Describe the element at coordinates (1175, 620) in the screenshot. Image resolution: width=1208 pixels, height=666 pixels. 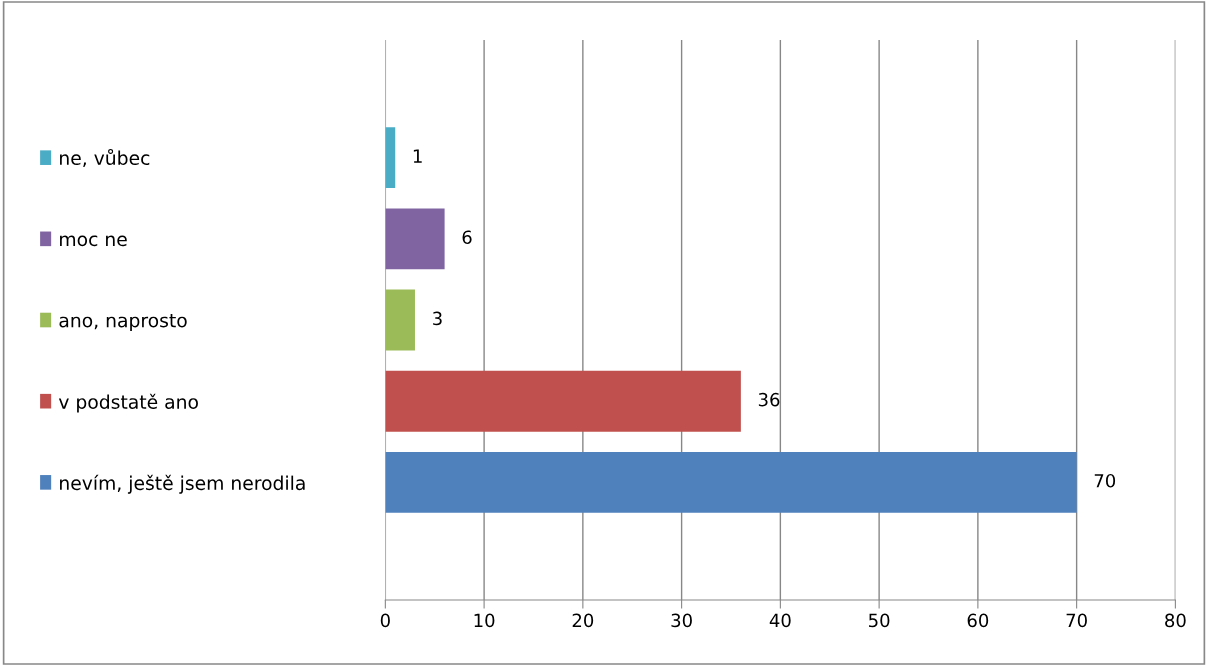
I see `x-tick-label: 80` at that location.